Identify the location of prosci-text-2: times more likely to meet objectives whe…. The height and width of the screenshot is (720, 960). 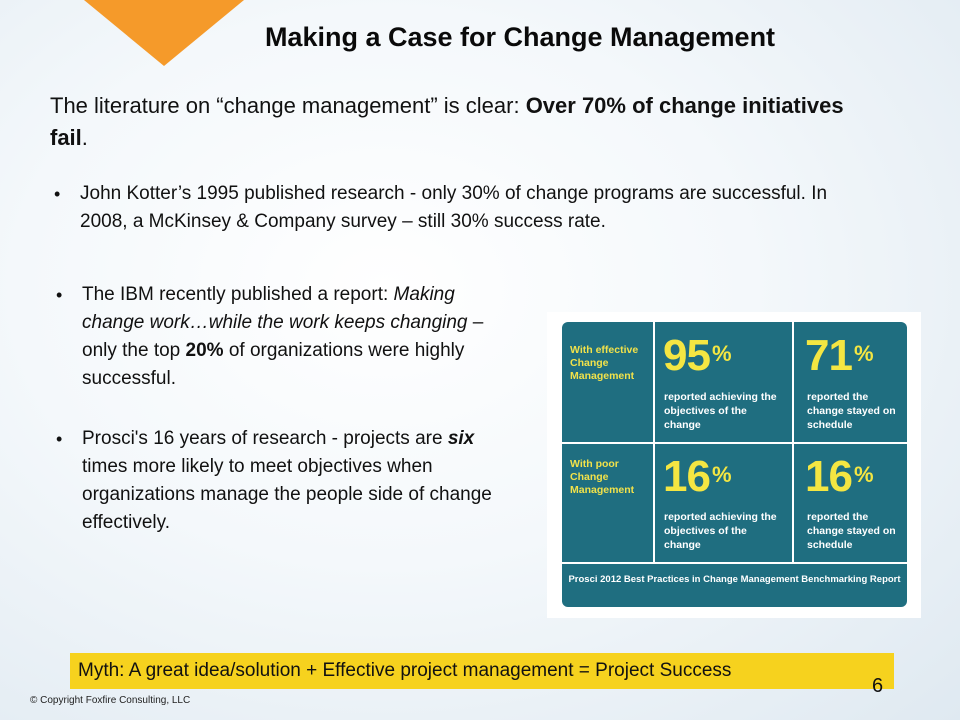
(287, 494).